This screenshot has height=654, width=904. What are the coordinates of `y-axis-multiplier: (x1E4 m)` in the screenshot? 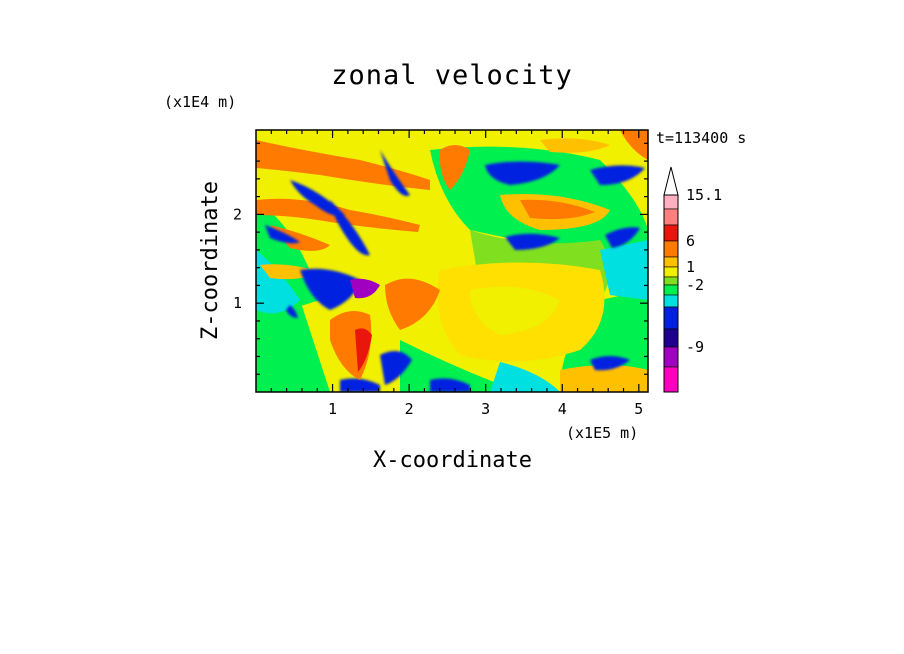 It's located at (200, 102).